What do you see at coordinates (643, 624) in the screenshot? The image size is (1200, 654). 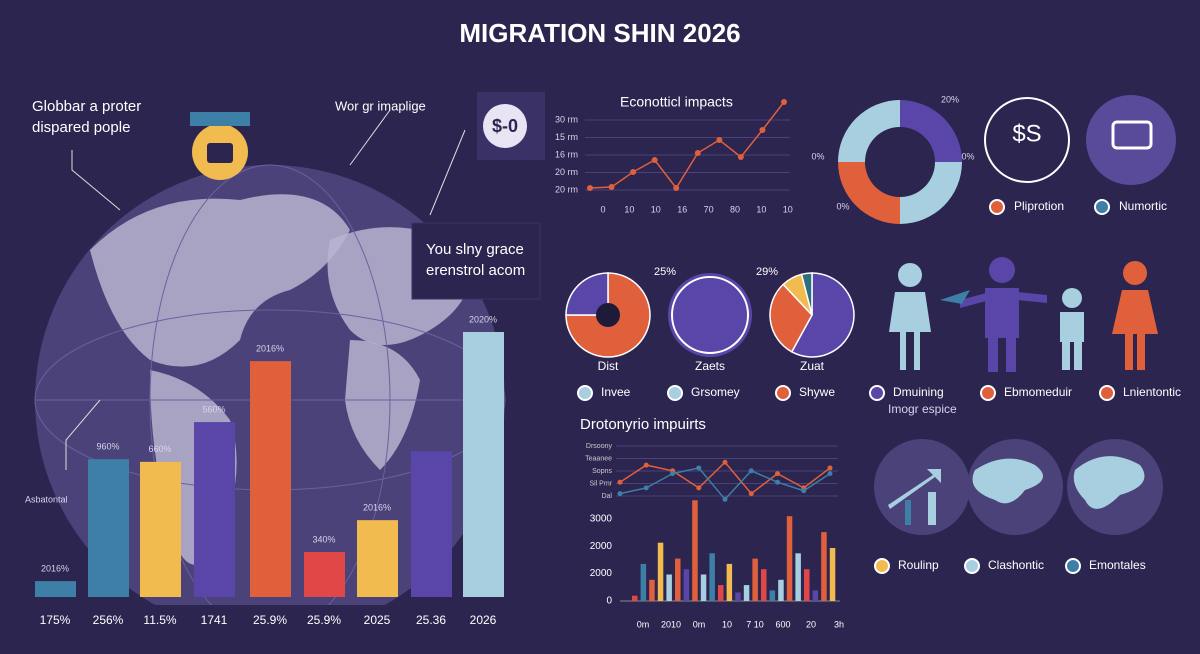 I see `x-label: 0m` at bounding box center [643, 624].